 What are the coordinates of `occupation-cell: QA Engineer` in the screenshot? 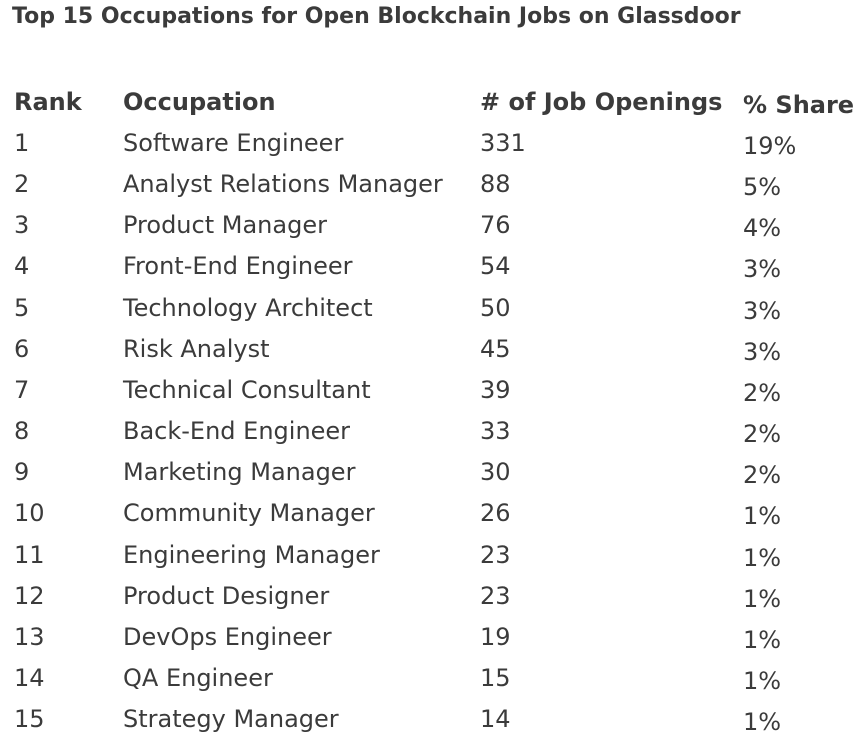 It's located at (198, 678).